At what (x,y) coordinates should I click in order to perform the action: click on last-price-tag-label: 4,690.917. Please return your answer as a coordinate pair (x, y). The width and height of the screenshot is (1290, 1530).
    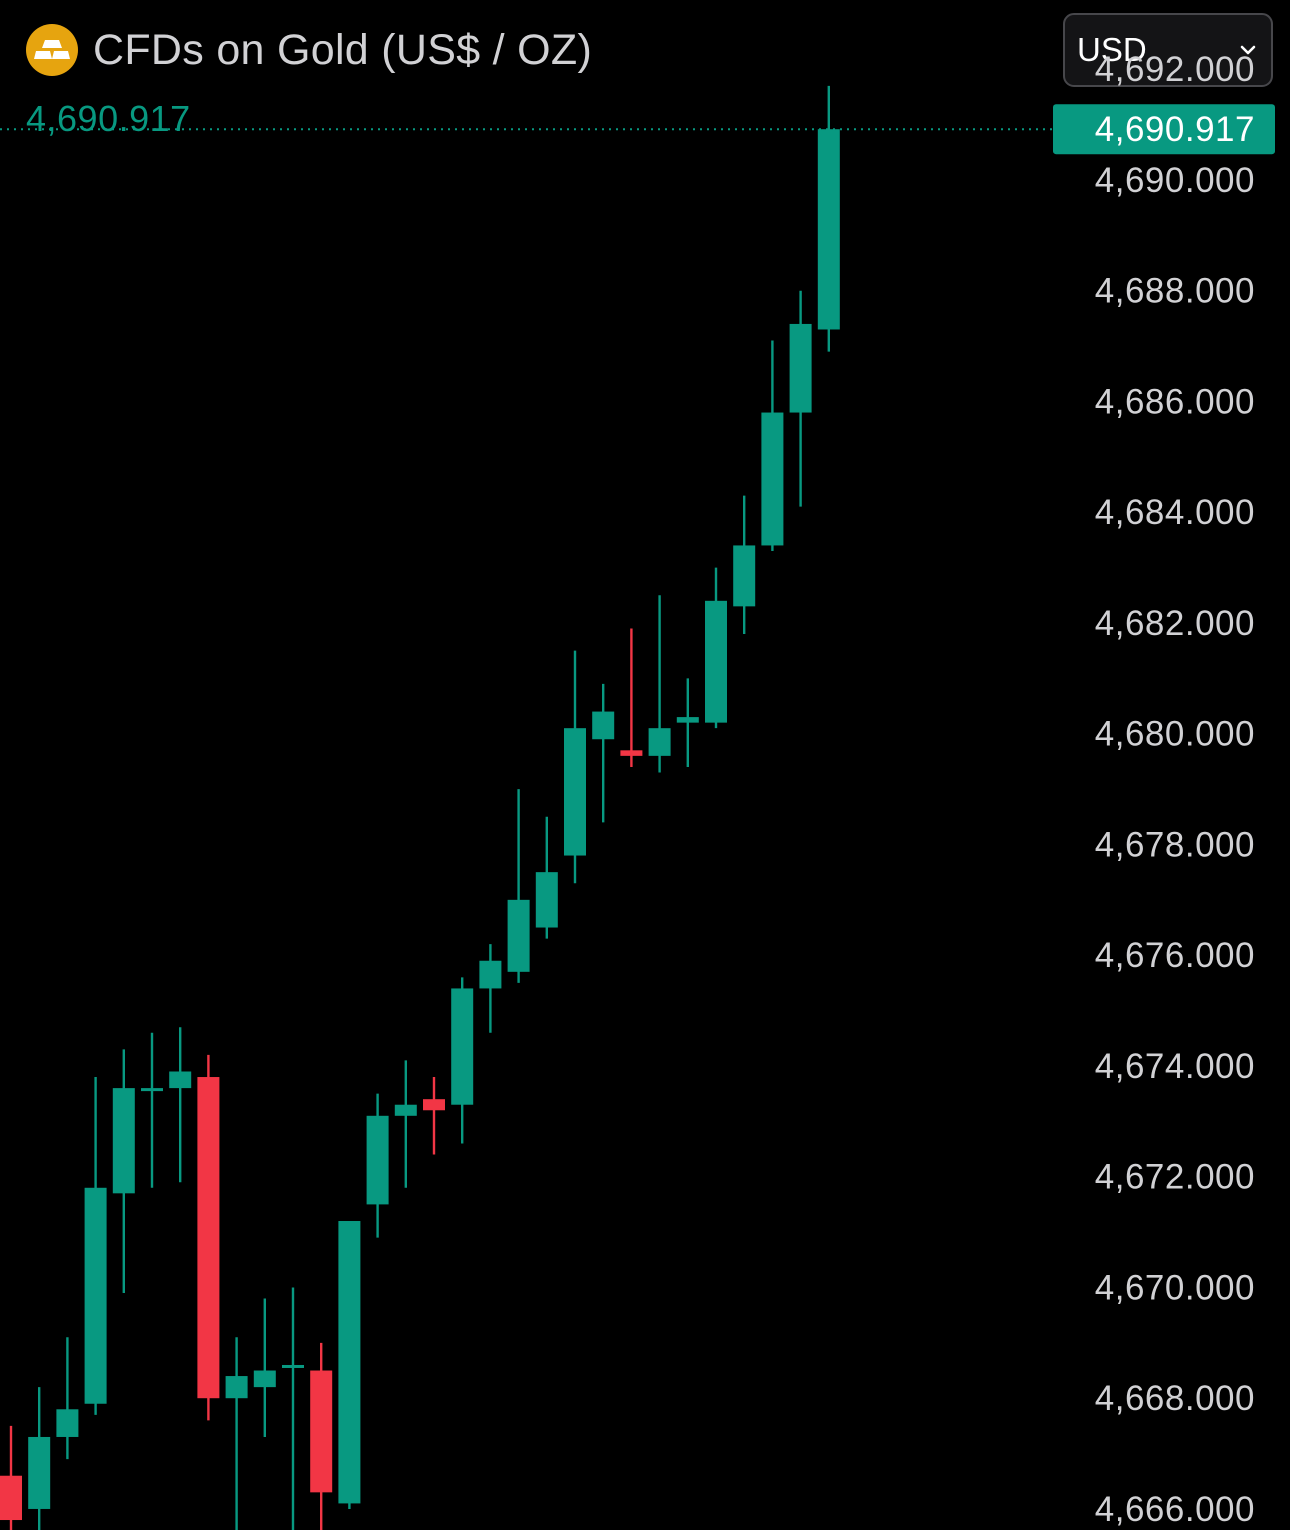
    Looking at the image, I should click on (1175, 129).